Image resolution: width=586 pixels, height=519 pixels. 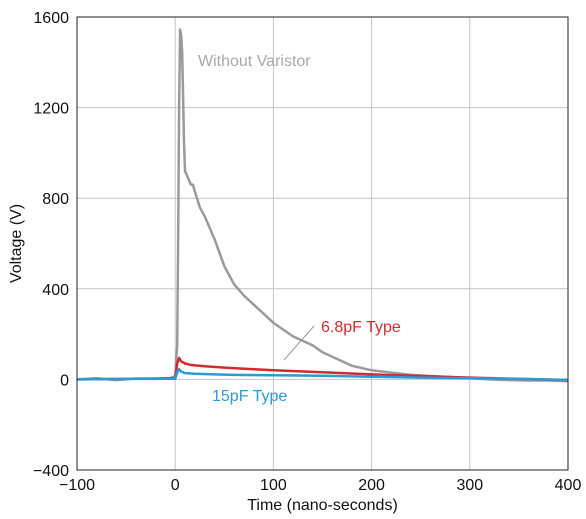 What do you see at coordinates (51, 471) in the screenshot?
I see `y-tick-label: −400` at bounding box center [51, 471].